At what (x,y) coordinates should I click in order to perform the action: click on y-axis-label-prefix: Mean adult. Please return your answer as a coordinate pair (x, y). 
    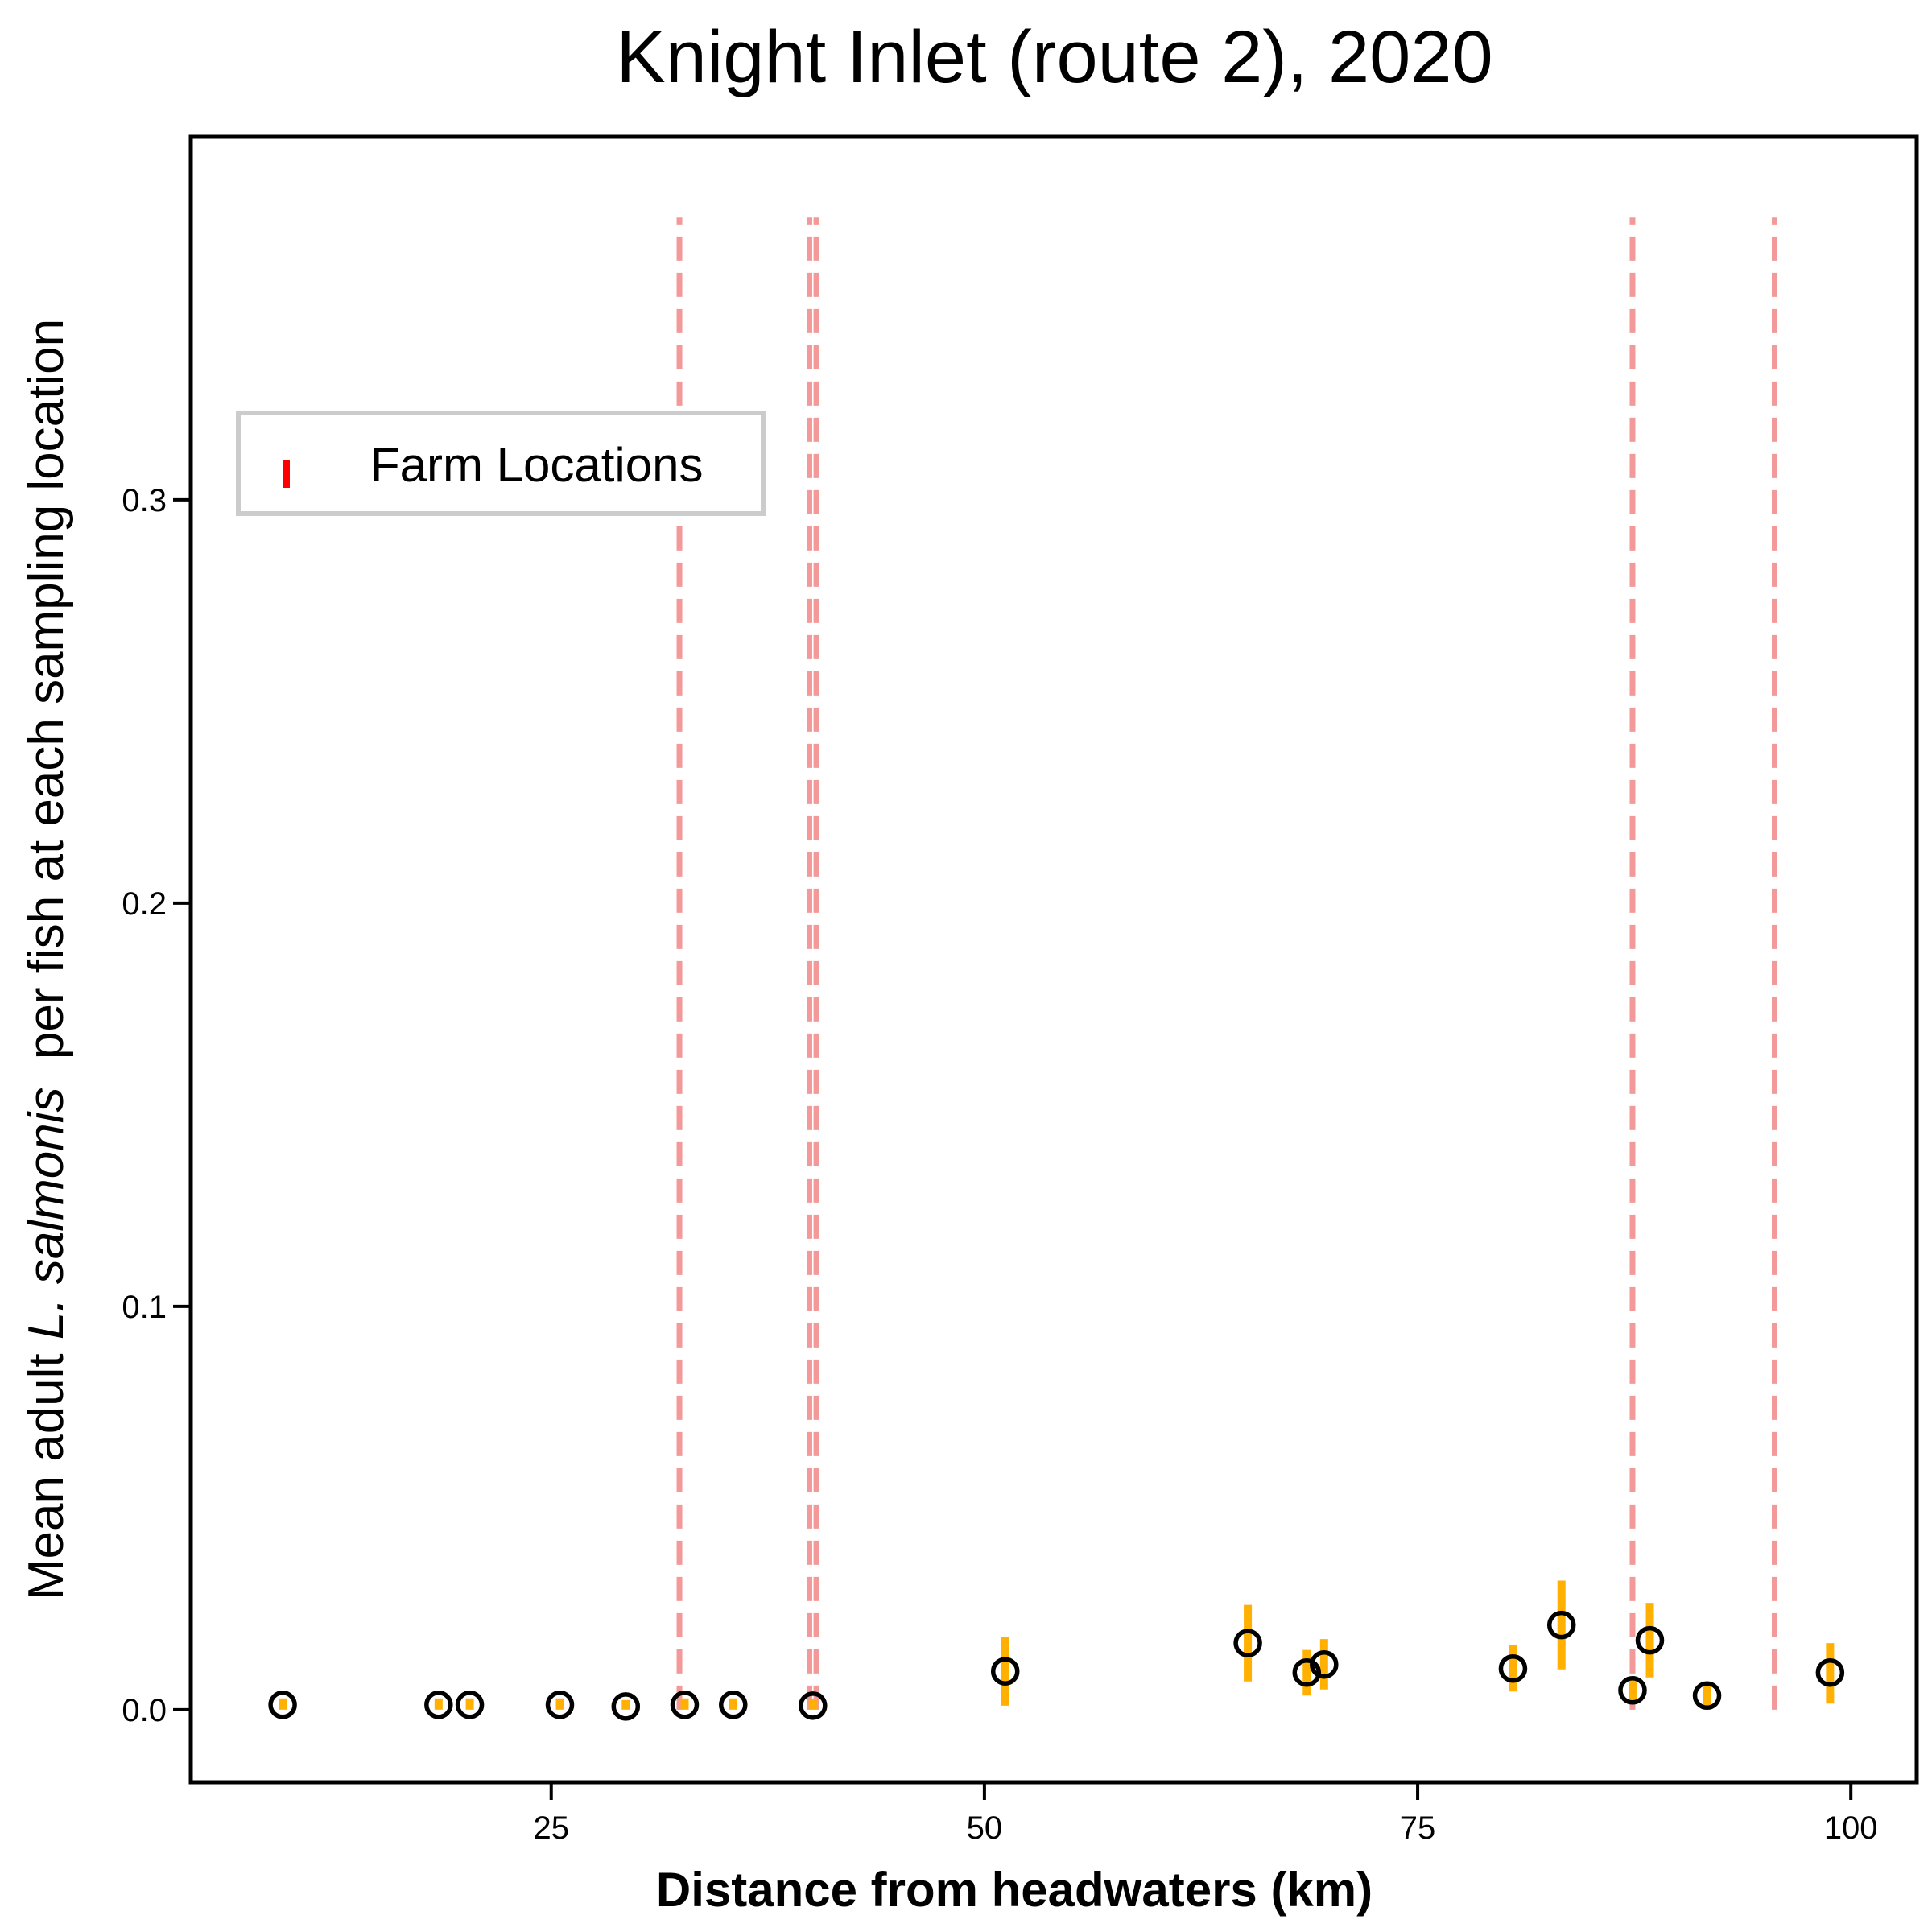
    Looking at the image, I should click on (46, 1470).